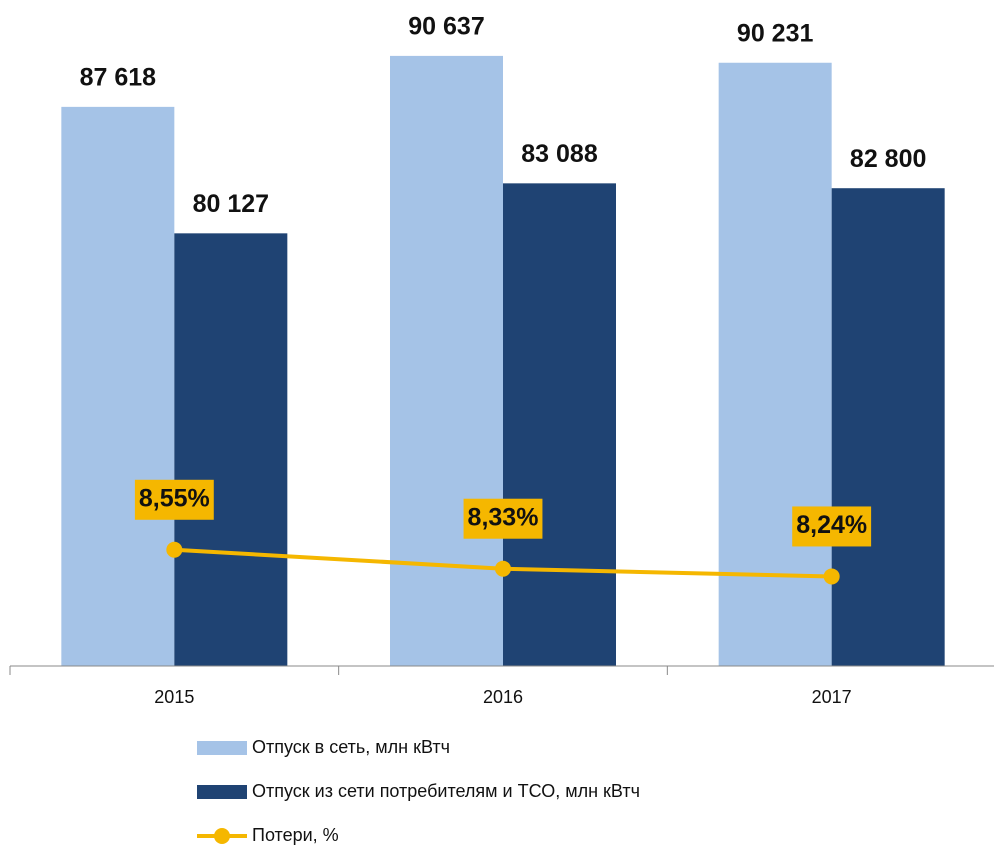  Describe the element at coordinates (174, 697) in the screenshot. I see `x-tick-label: 2015` at that location.